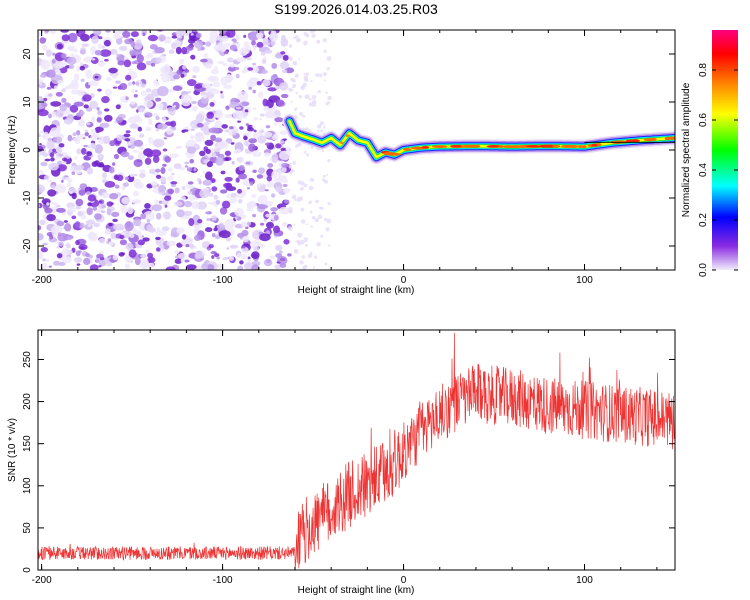 Image resolution: width=750 pixels, height=600 pixels. What do you see at coordinates (223, 580) in the screenshot?
I see `x-tick-label: -100` at bounding box center [223, 580].